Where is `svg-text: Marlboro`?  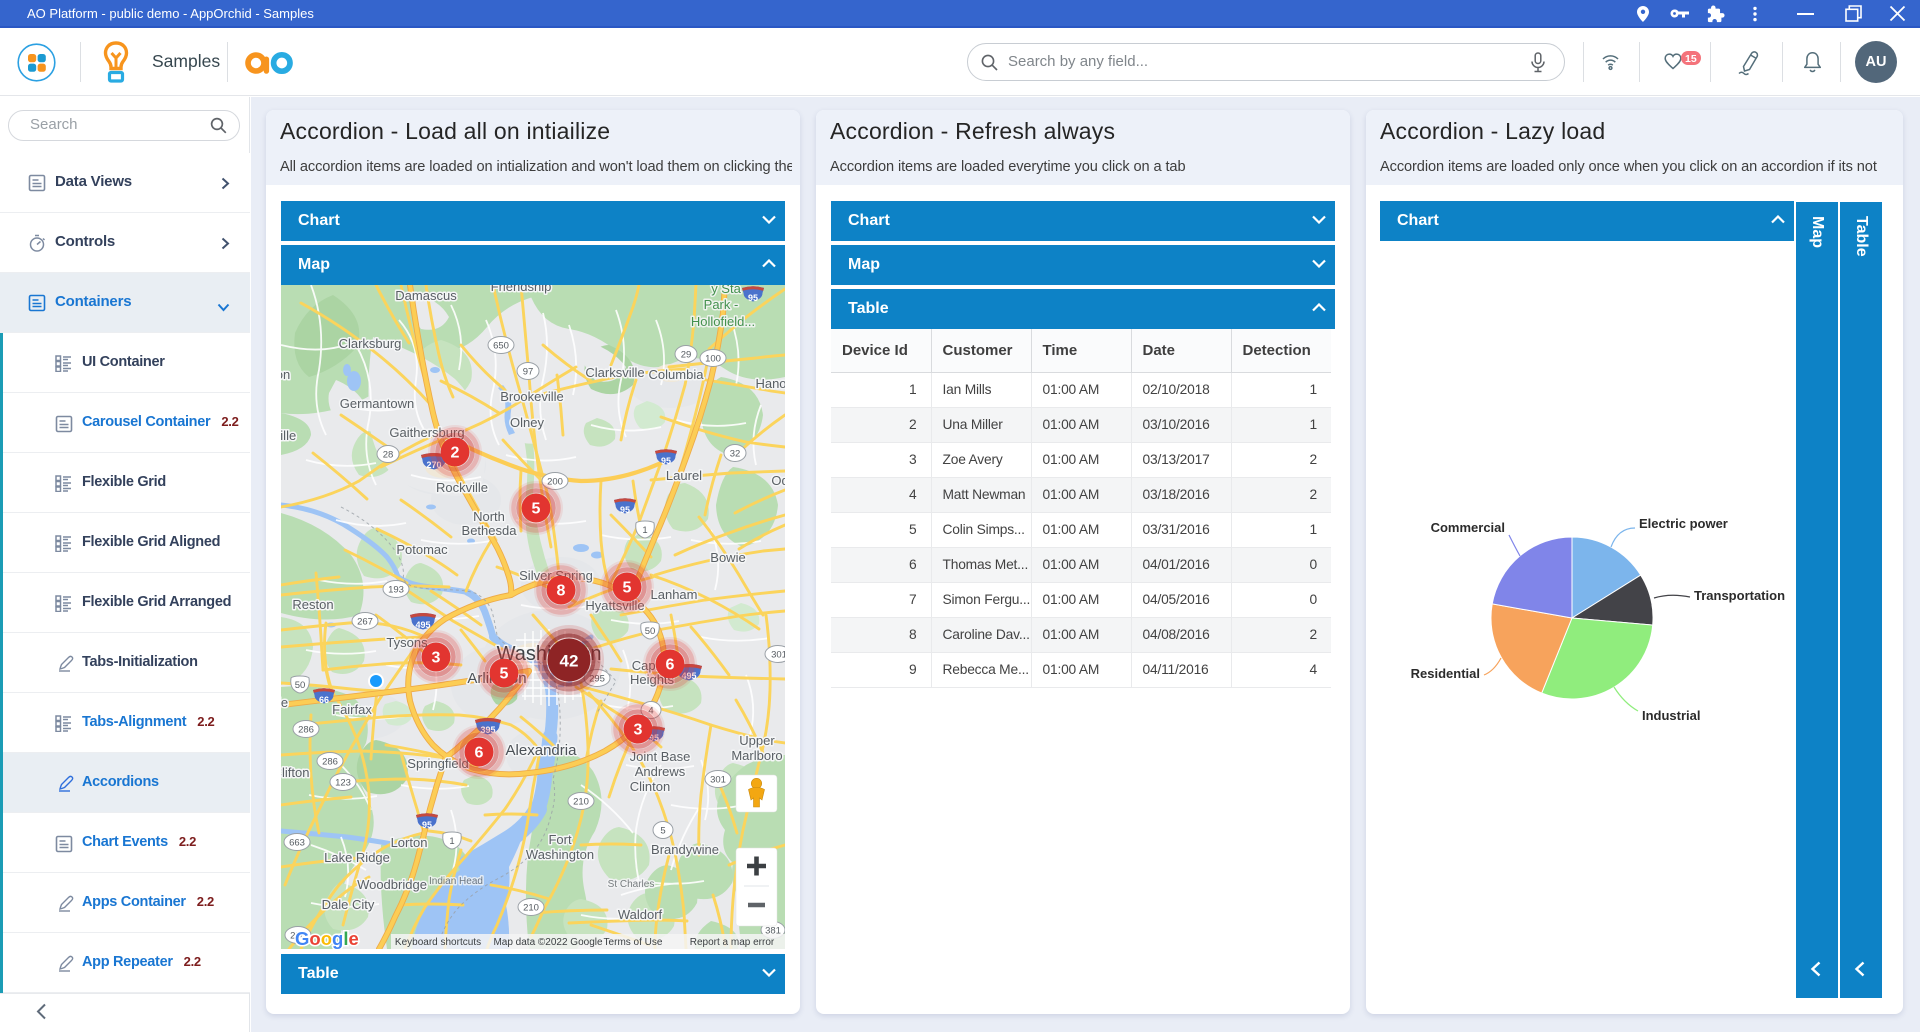 svg-text: Marlboro is located at coordinates (756, 755).